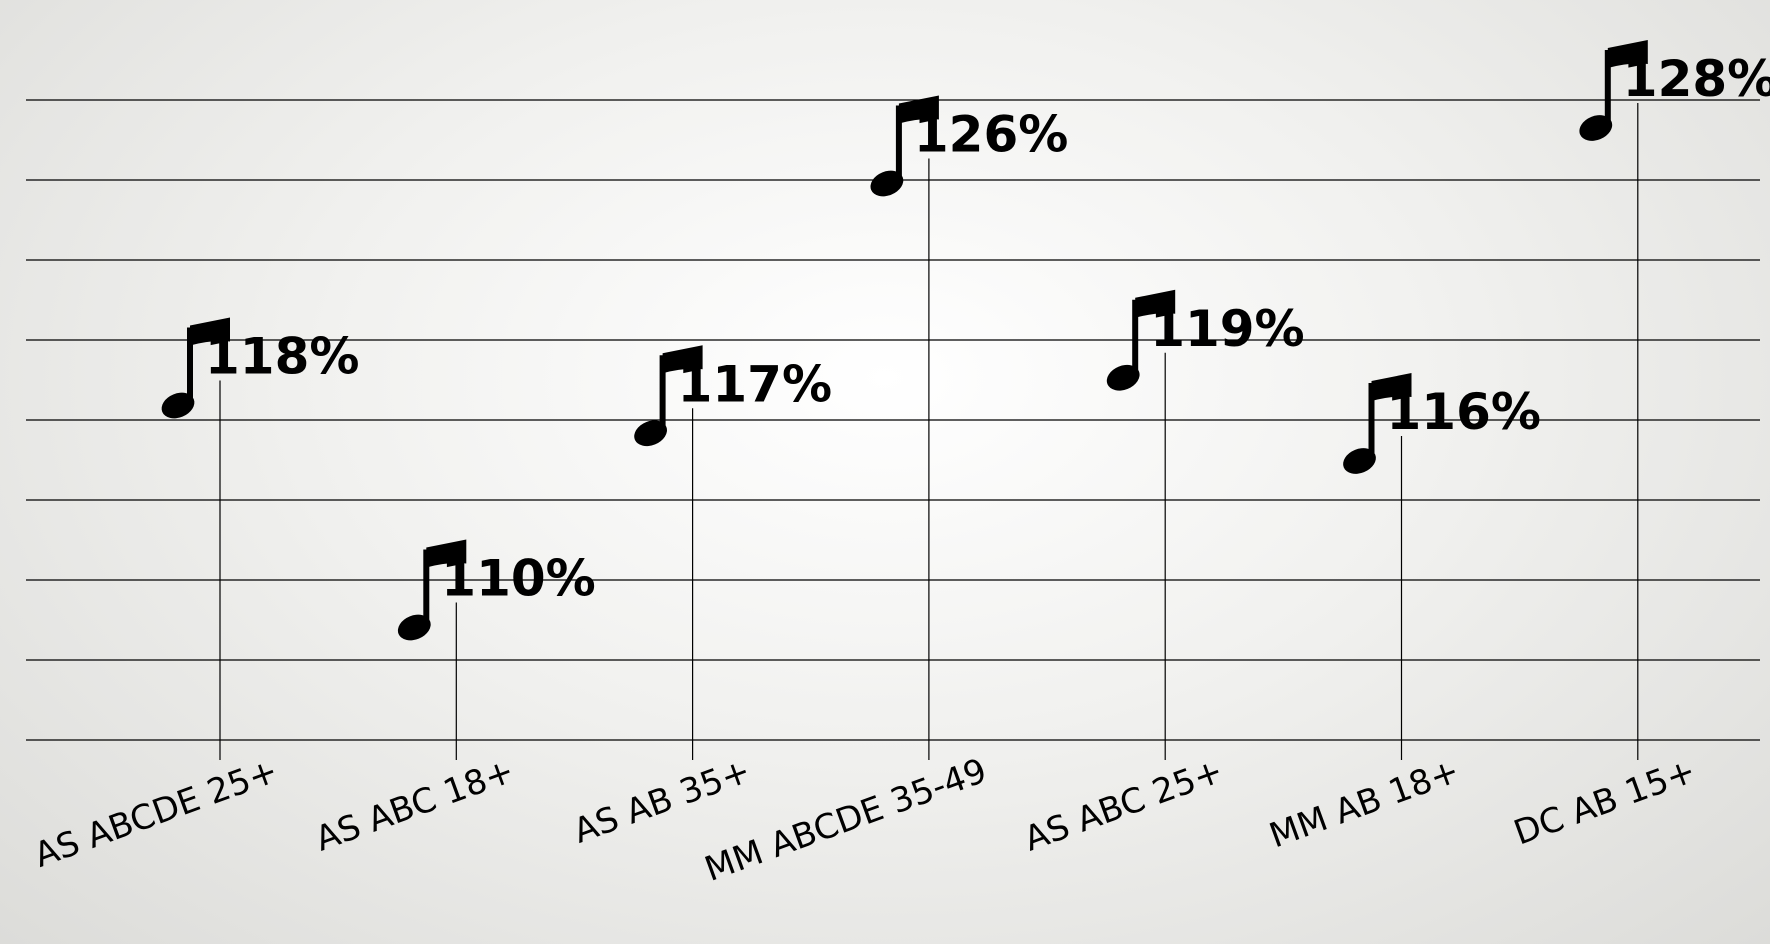  Describe the element at coordinates (1123, 805) in the screenshot. I see `category-label: AS ABC 25+` at that location.